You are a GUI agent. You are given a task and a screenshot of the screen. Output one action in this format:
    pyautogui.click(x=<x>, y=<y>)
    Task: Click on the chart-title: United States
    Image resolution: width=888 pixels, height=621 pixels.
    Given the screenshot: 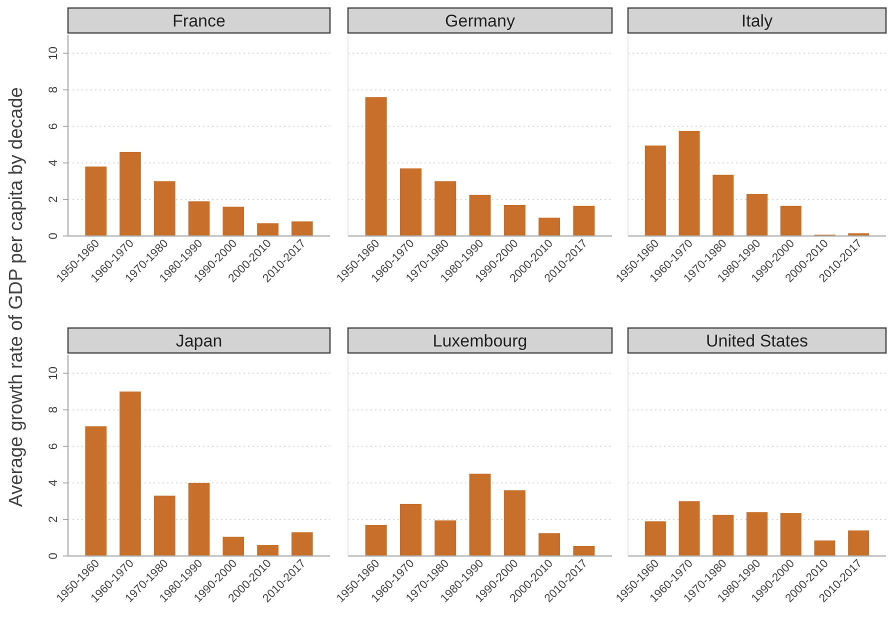 What is the action you would take?
    pyautogui.click(x=757, y=341)
    